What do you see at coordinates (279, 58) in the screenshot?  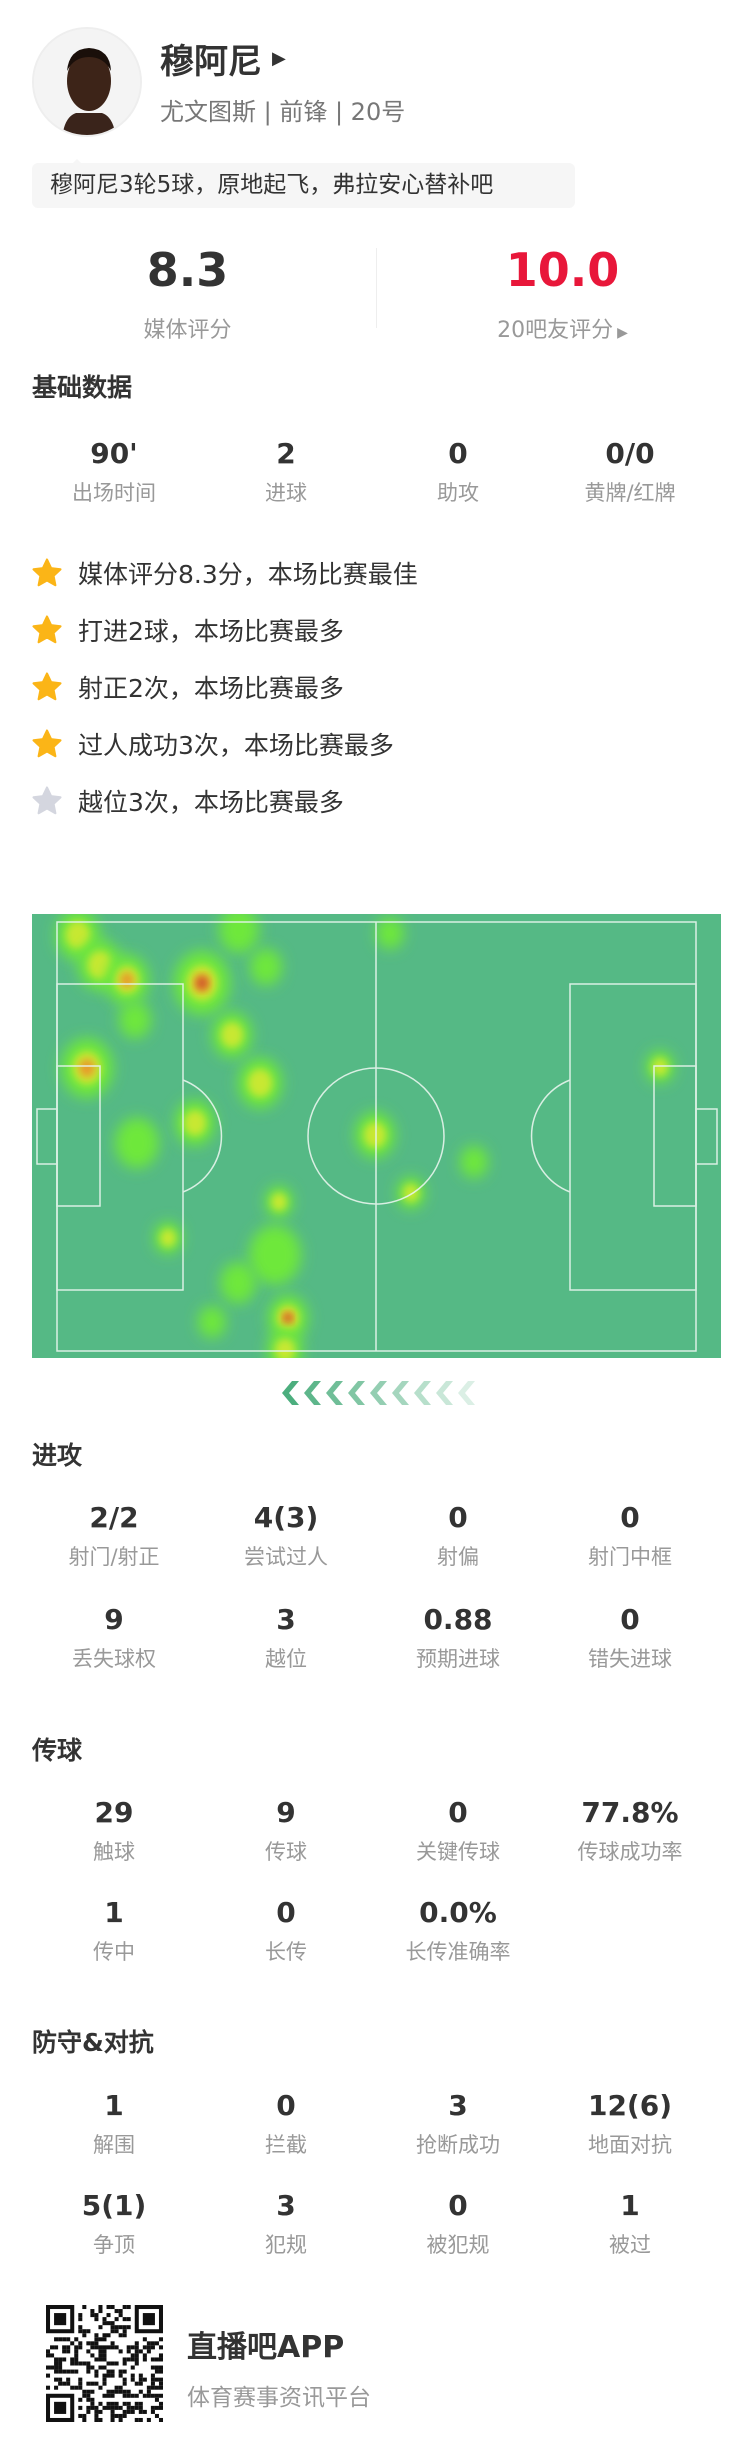 I see `caret-right-icon: ▶` at bounding box center [279, 58].